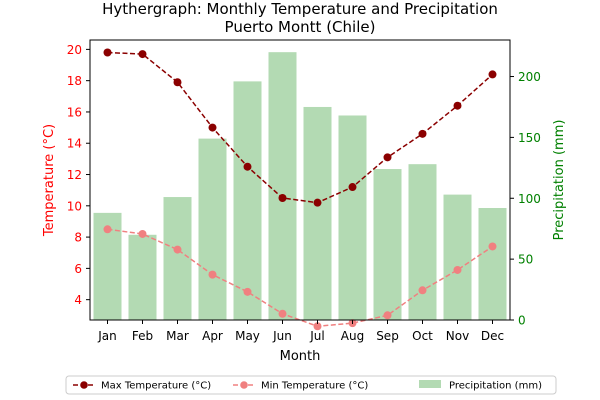 This screenshot has height=400, width=600. What do you see at coordinates (282, 336) in the screenshot?
I see `x-tick-label-jun: Jun` at bounding box center [282, 336].